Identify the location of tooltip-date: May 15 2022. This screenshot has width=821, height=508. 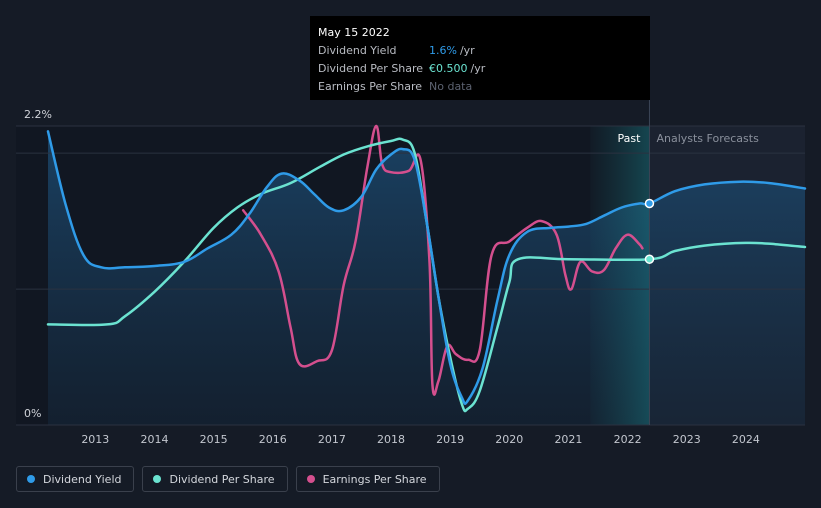
(354, 32).